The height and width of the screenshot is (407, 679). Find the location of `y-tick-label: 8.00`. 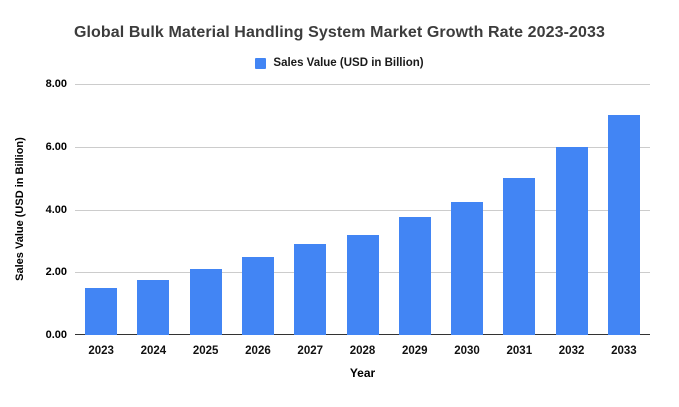

y-tick-label: 8.00 is located at coordinates (56, 84).